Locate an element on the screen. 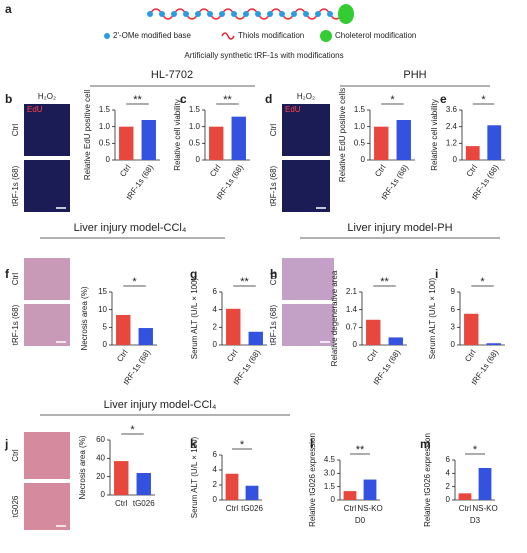  y-tick-label: 1.4 is located at coordinates (352, 309).